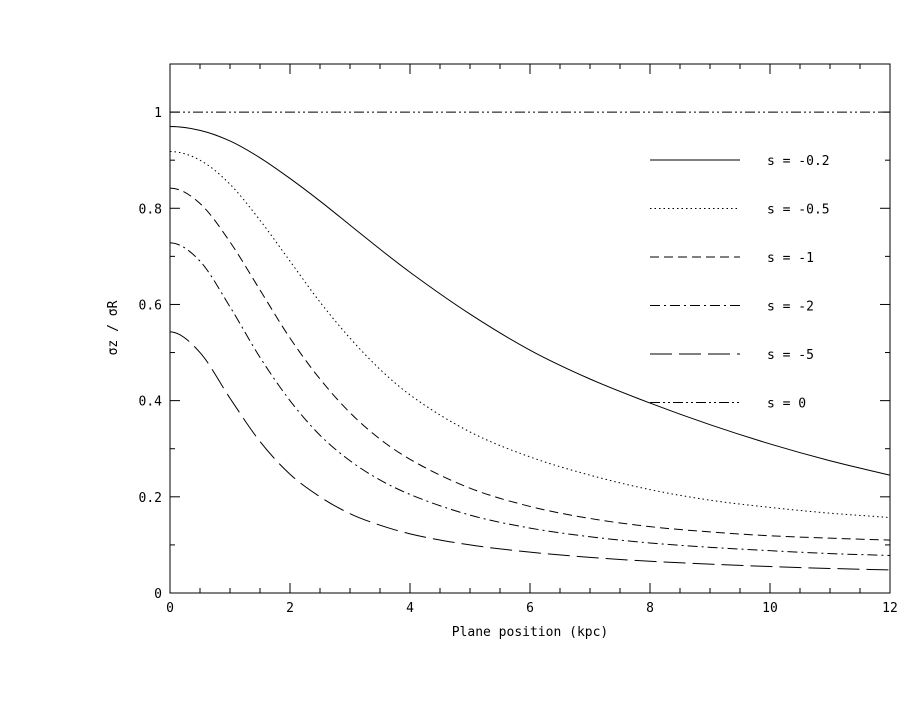 The height and width of the screenshot is (708, 917). Describe the element at coordinates (150, 305) in the screenshot. I see `y-tick-label: 0.6` at that location.